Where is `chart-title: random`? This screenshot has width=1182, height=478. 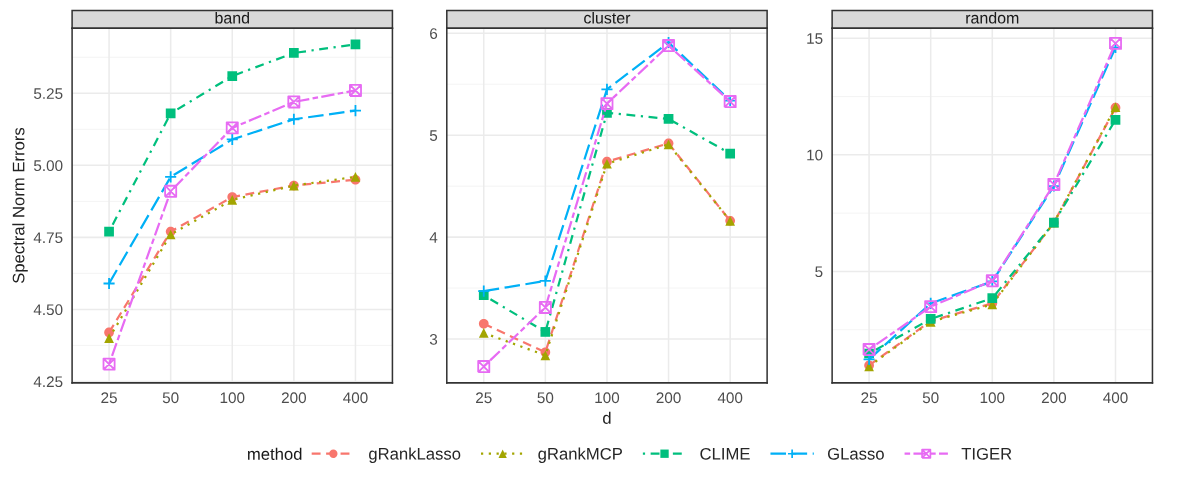
chart-title: random is located at coordinates (992, 17).